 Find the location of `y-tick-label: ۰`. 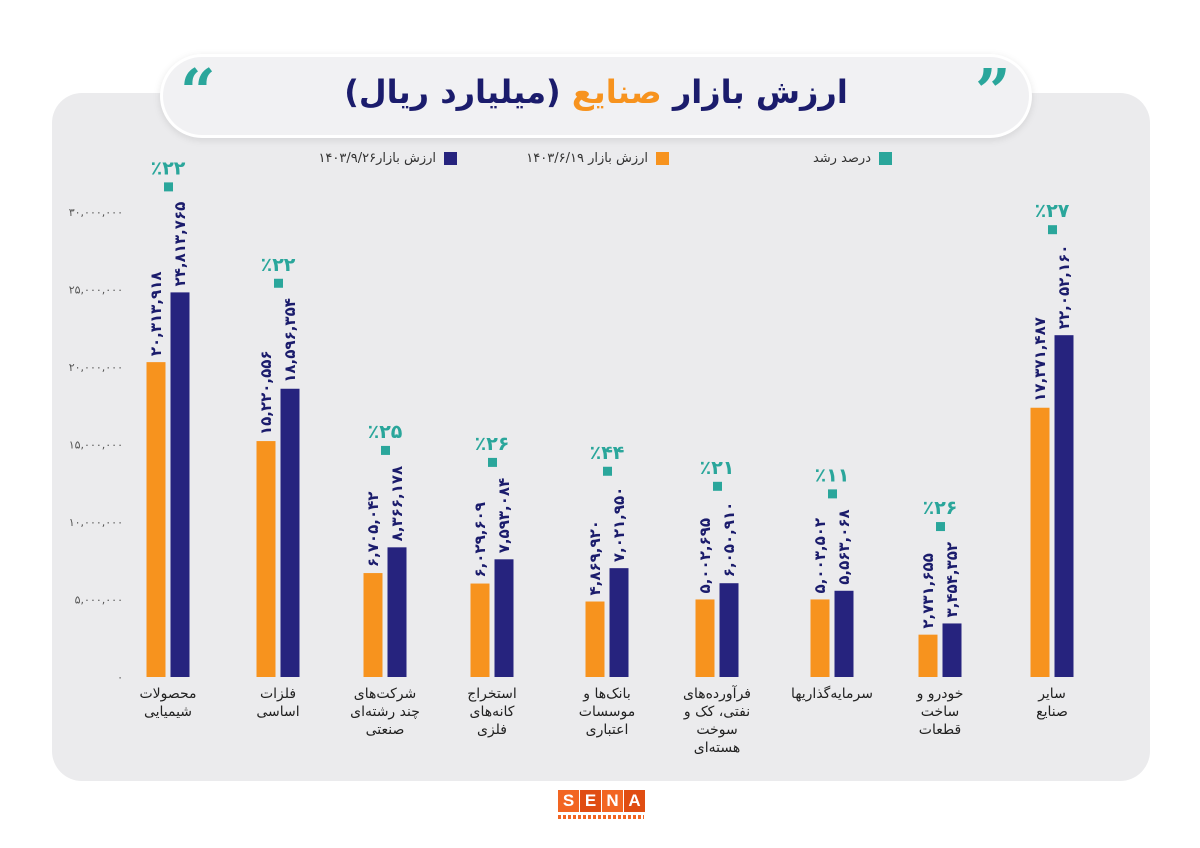

y-tick-label: ۰ is located at coordinates (120, 677).